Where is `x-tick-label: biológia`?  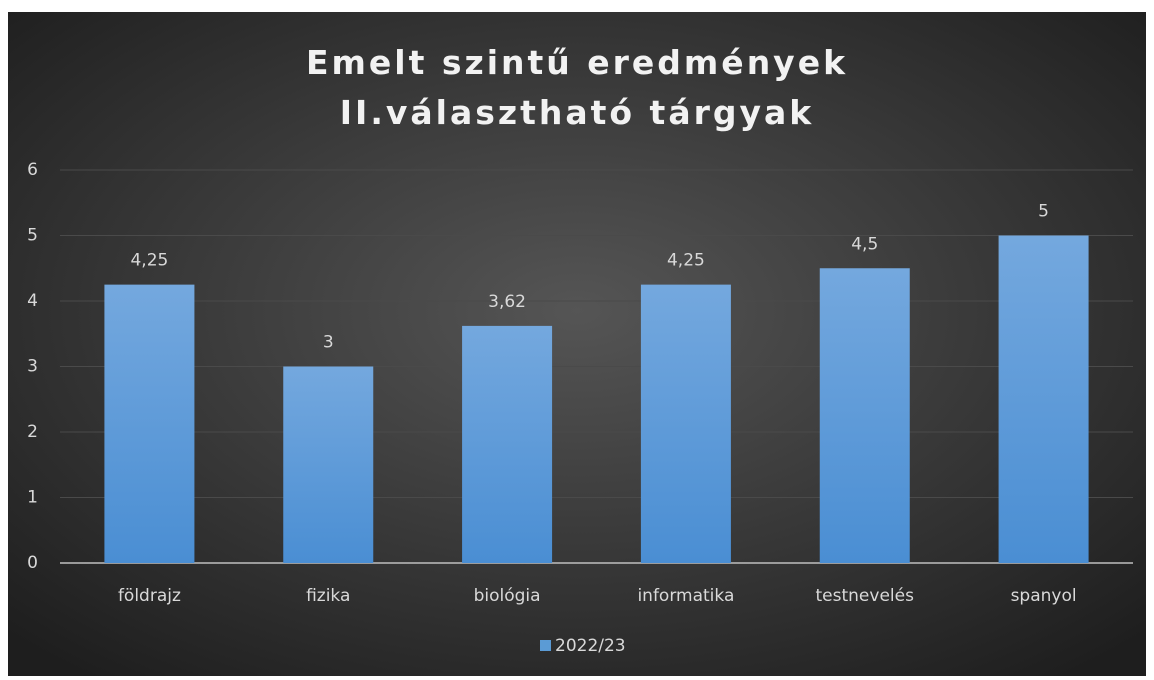 x-tick-label: biológia is located at coordinates (507, 596).